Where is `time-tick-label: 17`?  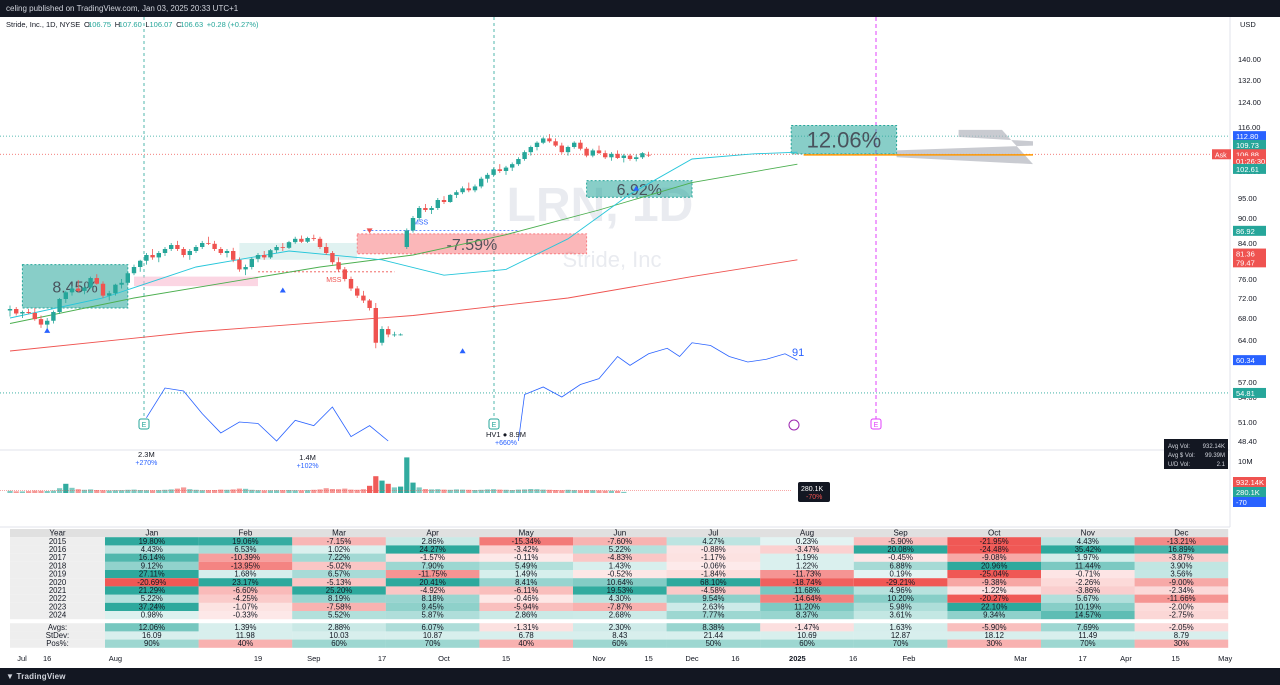
time-tick-label: 17 is located at coordinates (1082, 658).